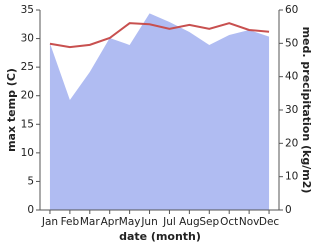 The height and width of the screenshot is (251, 320). Describe the element at coordinates (159, 35) in the screenshot. I see `temperature-line` at that location.